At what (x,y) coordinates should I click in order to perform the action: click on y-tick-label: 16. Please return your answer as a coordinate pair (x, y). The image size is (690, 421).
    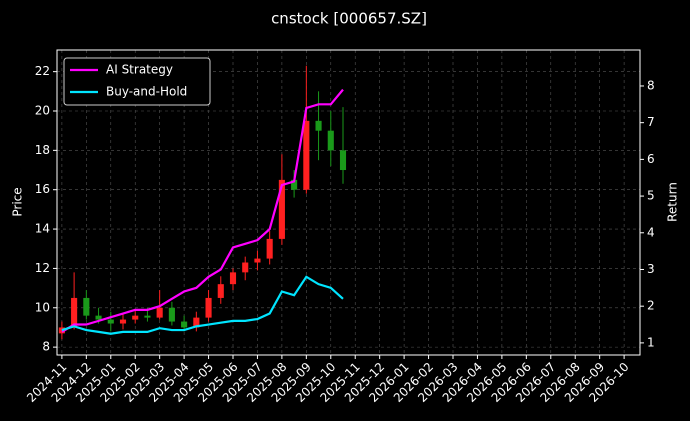
    Looking at the image, I should click on (42, 189).